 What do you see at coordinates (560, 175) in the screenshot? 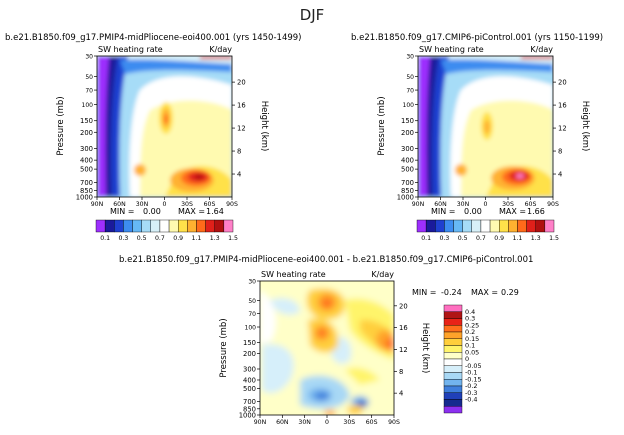
I see `height-tick-label: 4` at bounding box center [560, 175].